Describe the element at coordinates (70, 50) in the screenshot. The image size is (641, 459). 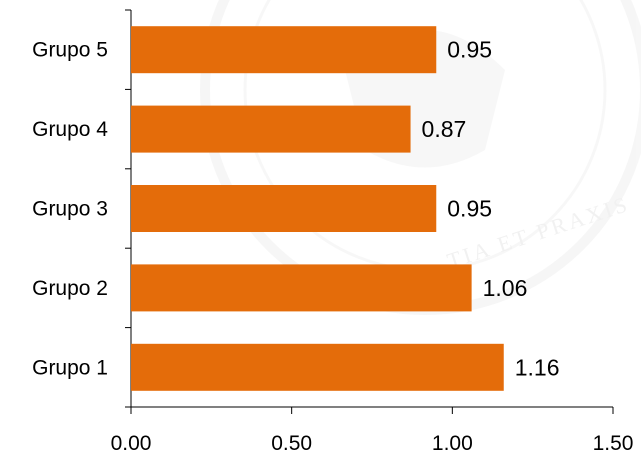
I see `category-label: Grupo 5` at that location.